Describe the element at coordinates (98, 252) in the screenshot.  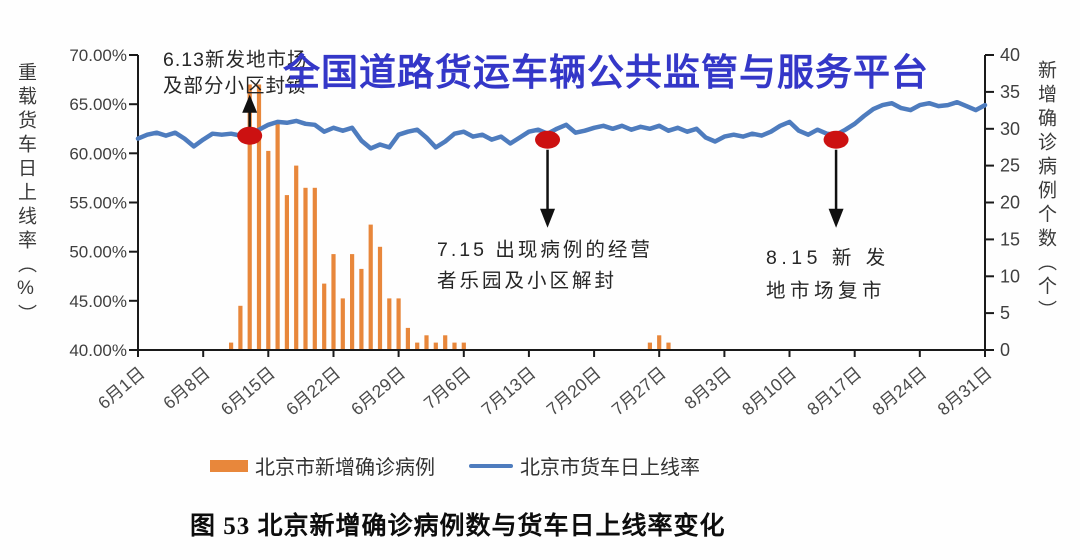
I see `svg-text: 50.00%` at that location.